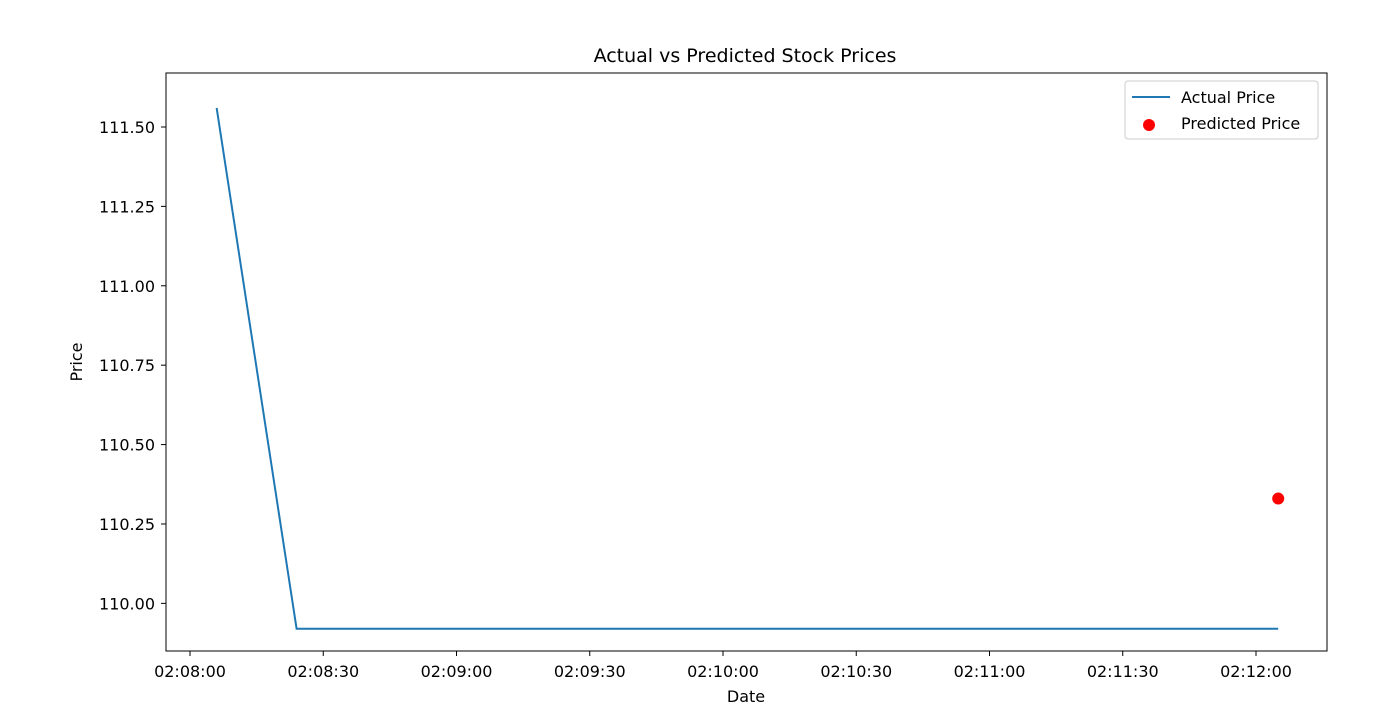  What do you see at coordinates (1278, 498) in the screenshot?
I see `series-point-predicted-price` at bounding box center [1278, 498].